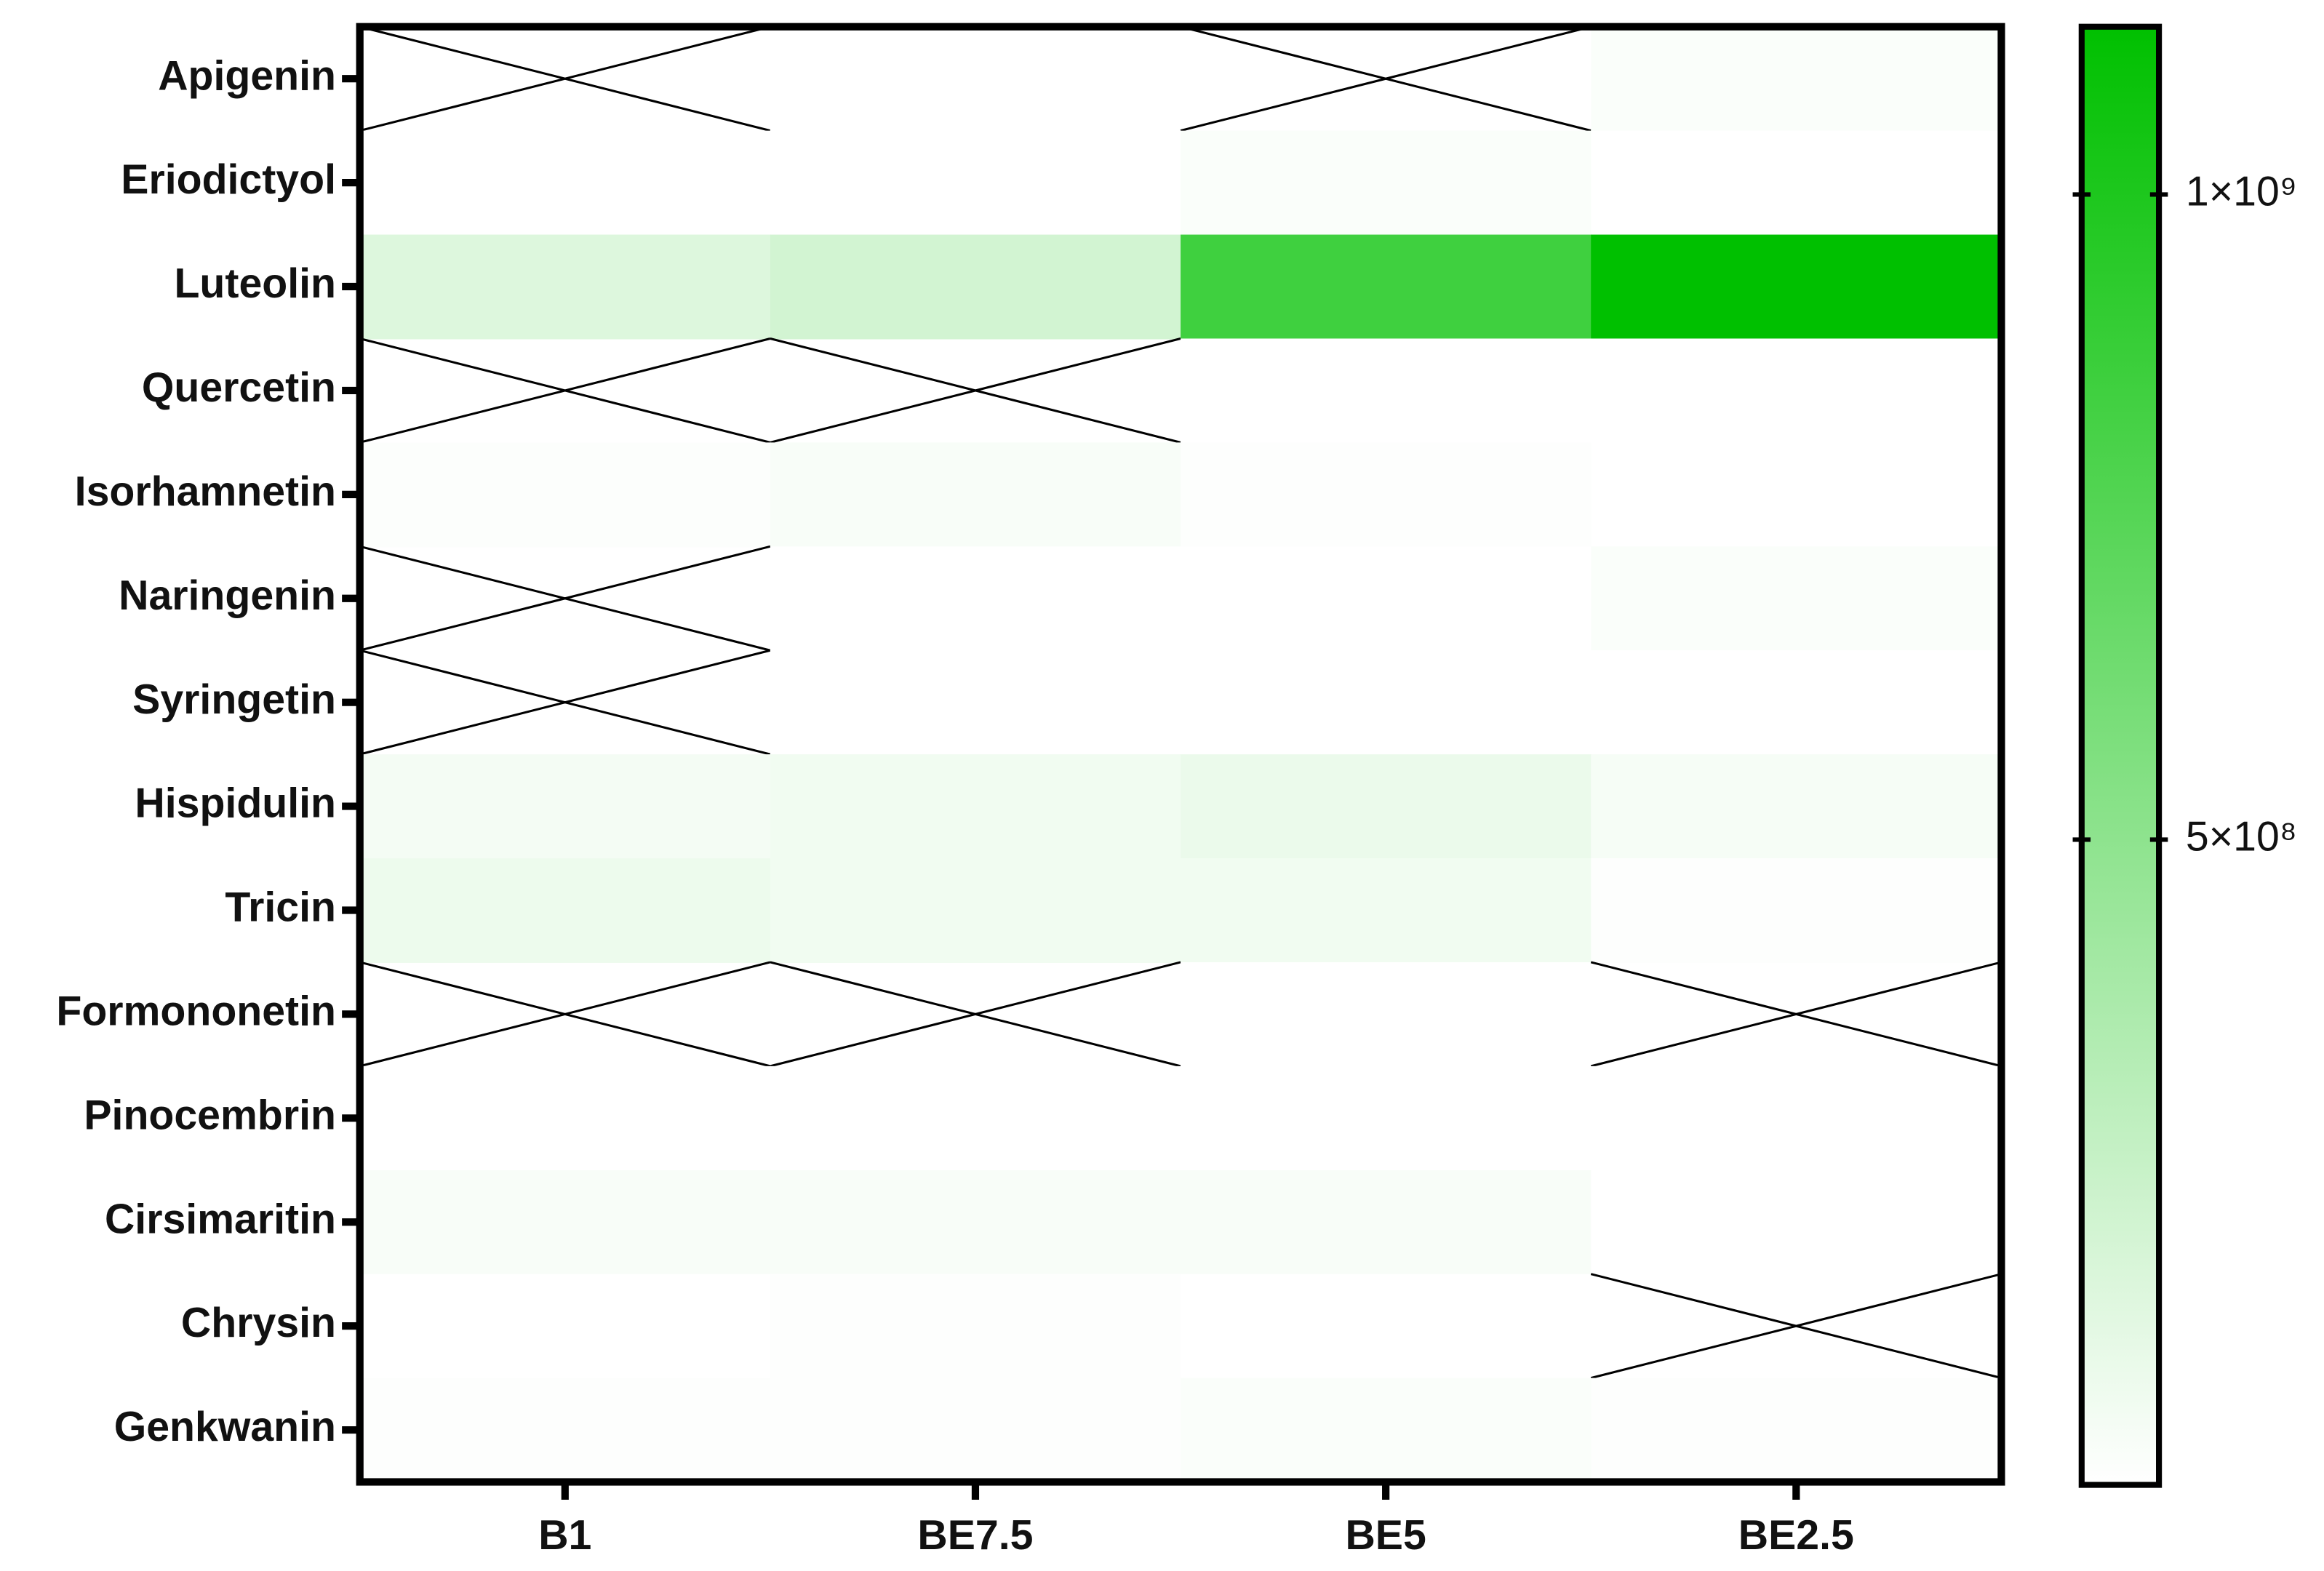 The image size is (2324, 1571). I want to click on row-label: Pinocembrin, so click(210, 1115).